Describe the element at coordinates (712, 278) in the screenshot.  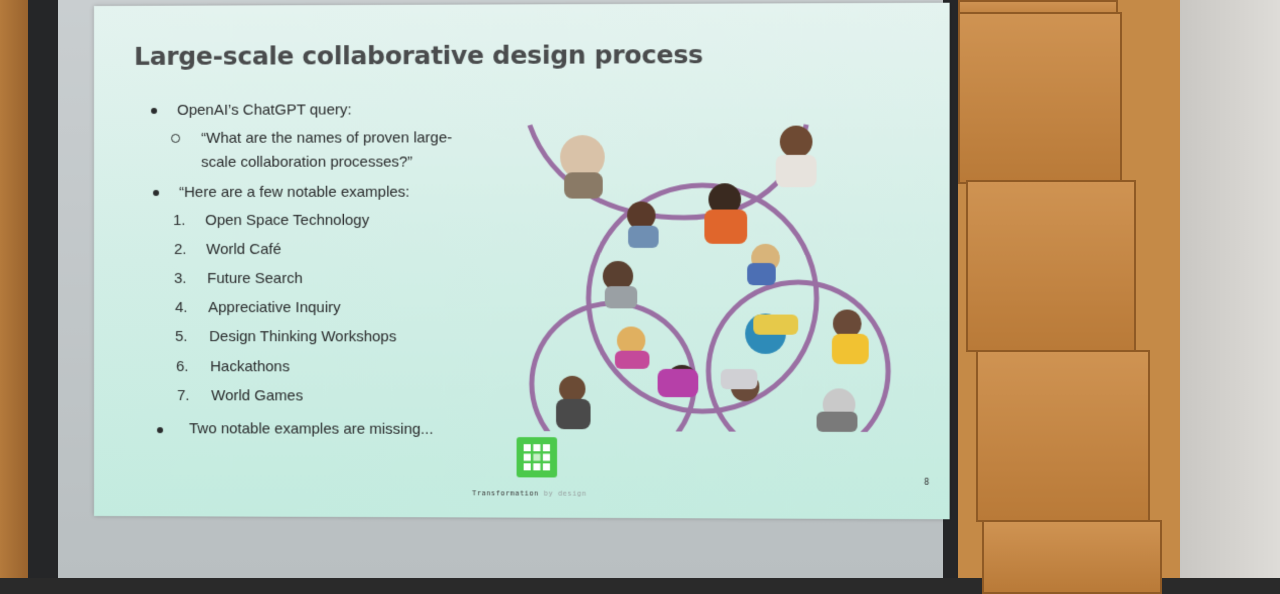
I see `people-photos` at that location.